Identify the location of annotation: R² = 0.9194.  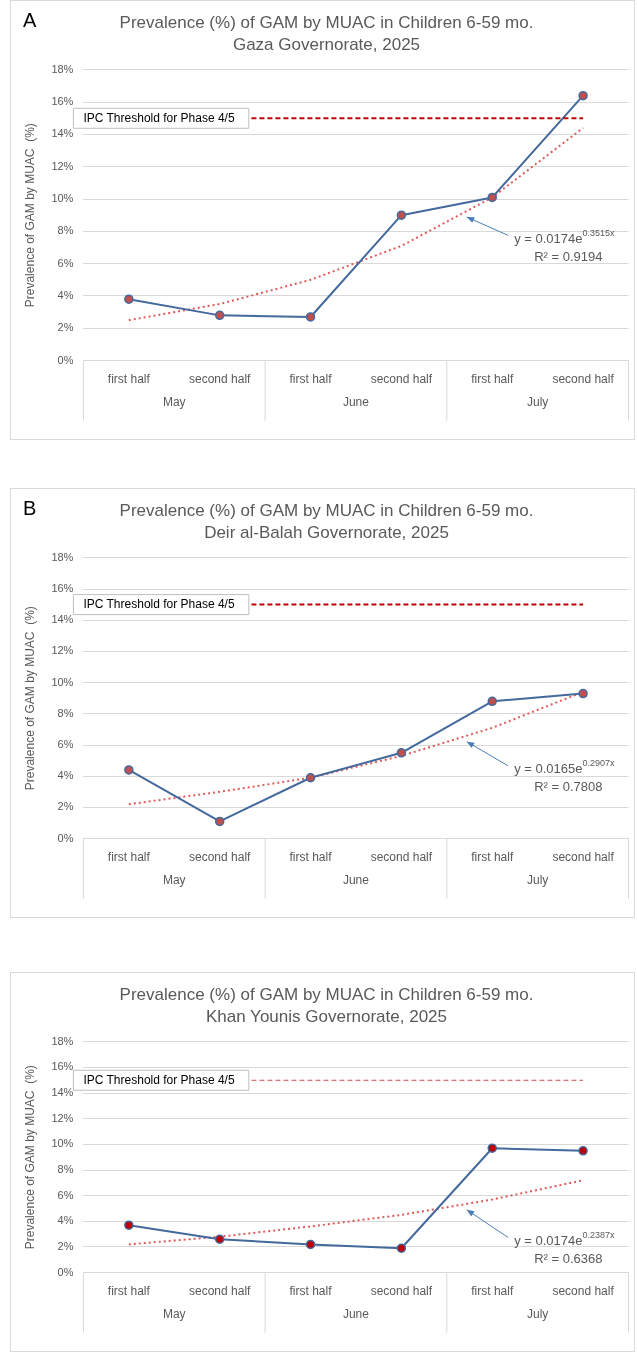
(568, 257).